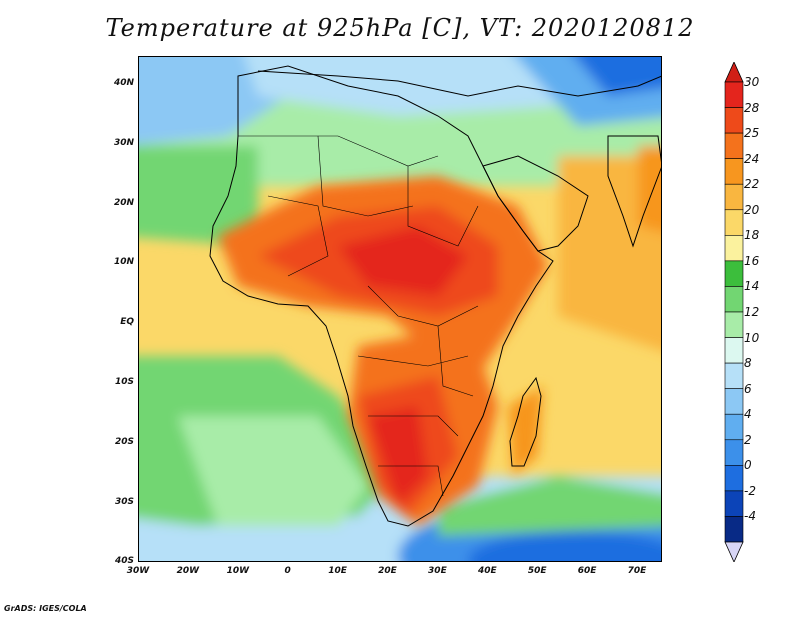 Image resolution: width=800 pixels, height=618 pixels. What do you see at coordinates (123, 202) in the screenshot?
I see `lat-tick-label: 20N` at bounding box center [123, 202].